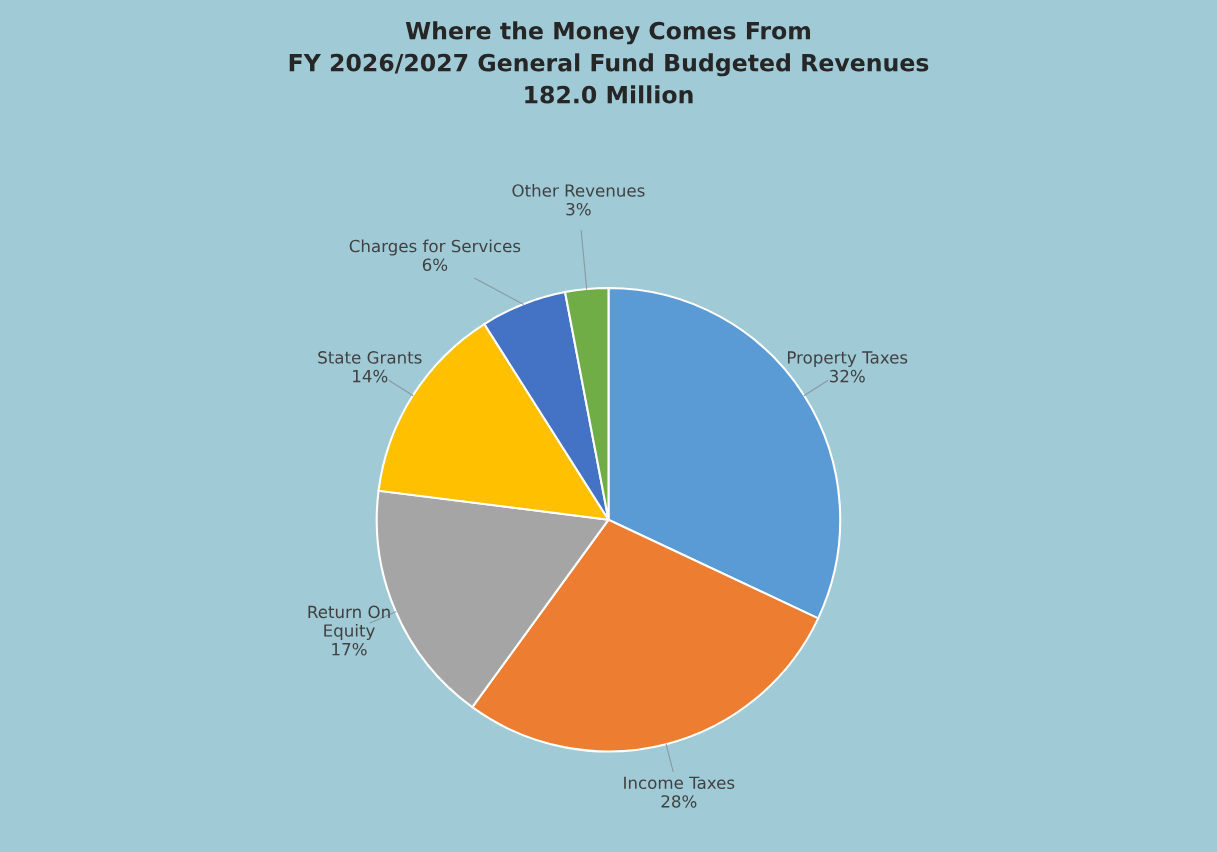  I want to click on data-label: 6%, so click(435, 265).